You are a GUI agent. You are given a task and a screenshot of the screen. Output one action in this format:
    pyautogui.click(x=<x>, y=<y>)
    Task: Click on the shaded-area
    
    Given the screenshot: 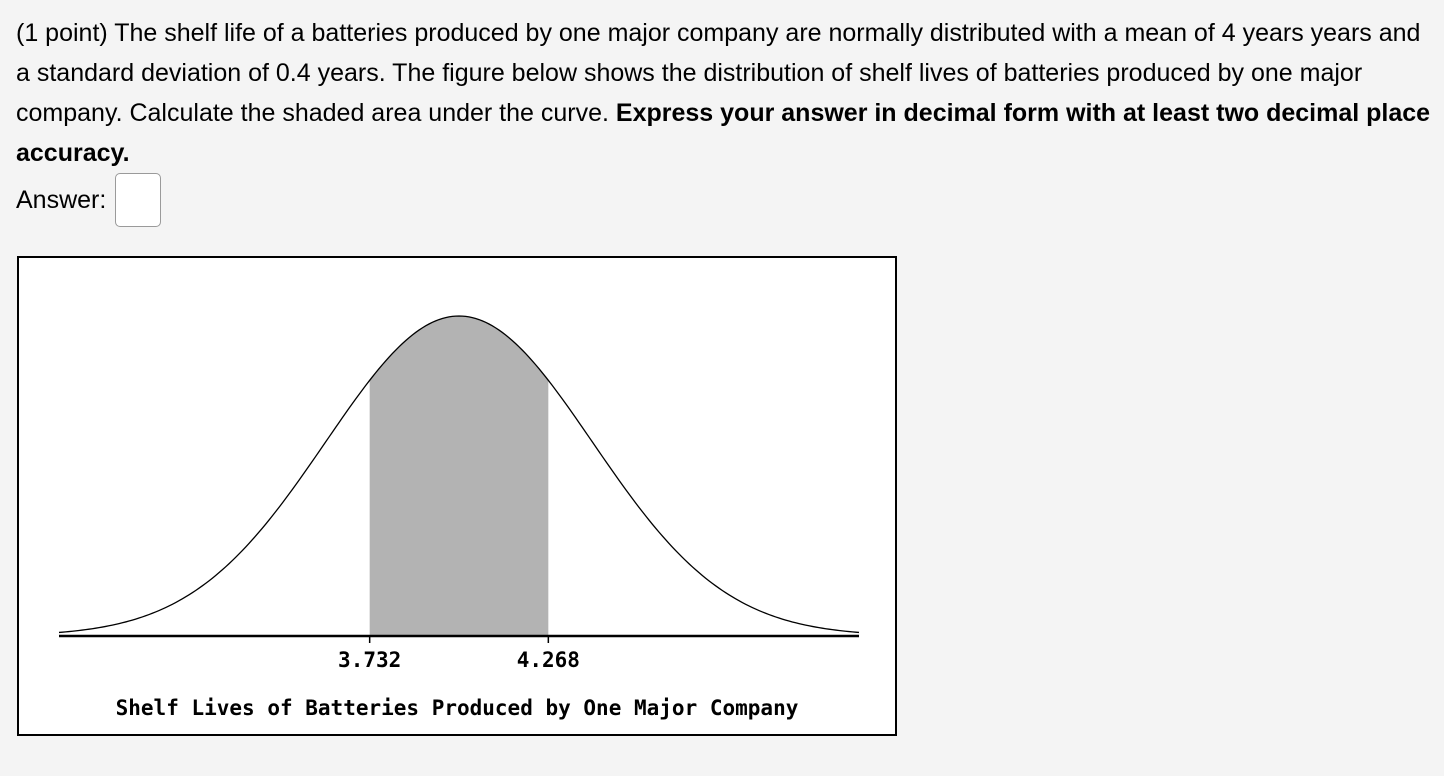 What is the action you would take?
    pyautogui.click(x=459, y=476)
    